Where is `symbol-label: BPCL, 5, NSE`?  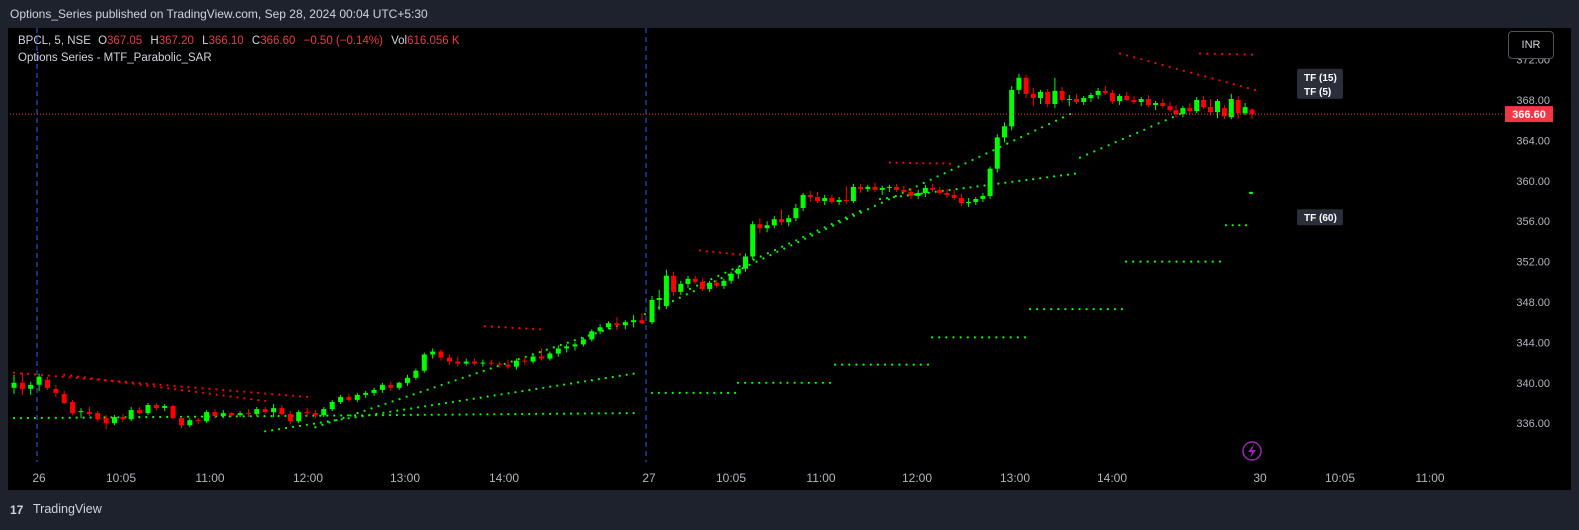
symbol-label: BPCL, 5, NSE is located at coordinates (54, 41).